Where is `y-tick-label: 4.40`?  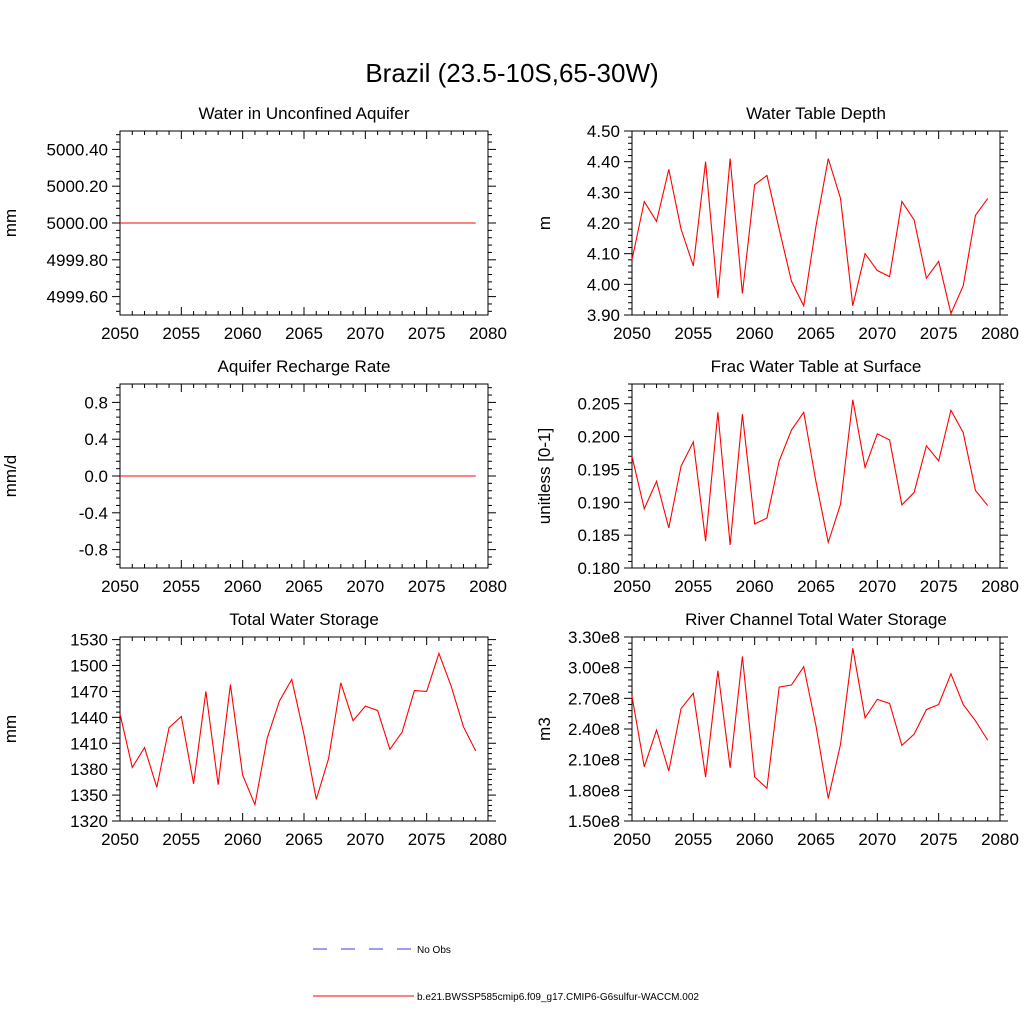
y-tick-label: 4.40 is located at coordinates (603, 162).